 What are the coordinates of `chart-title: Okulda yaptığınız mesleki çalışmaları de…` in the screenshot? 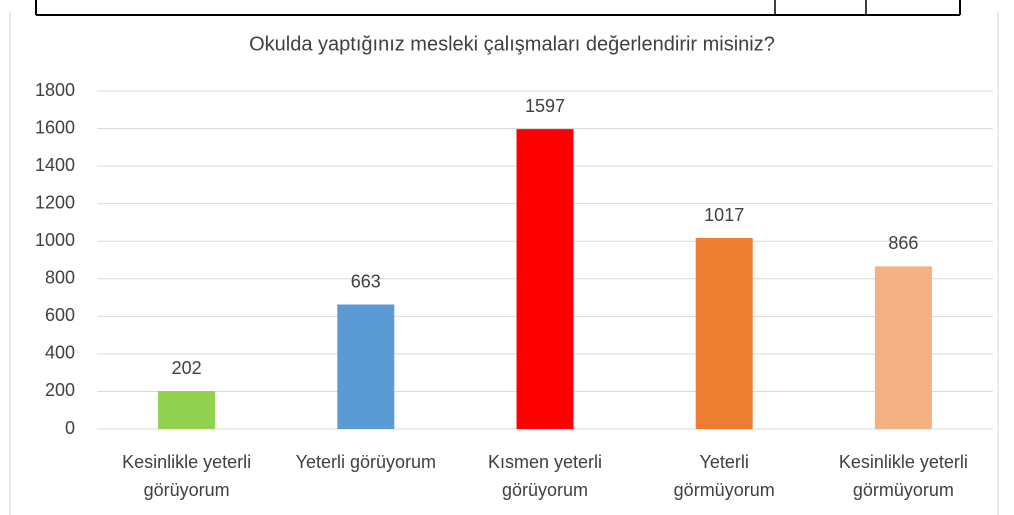 It's located at (512, 44).